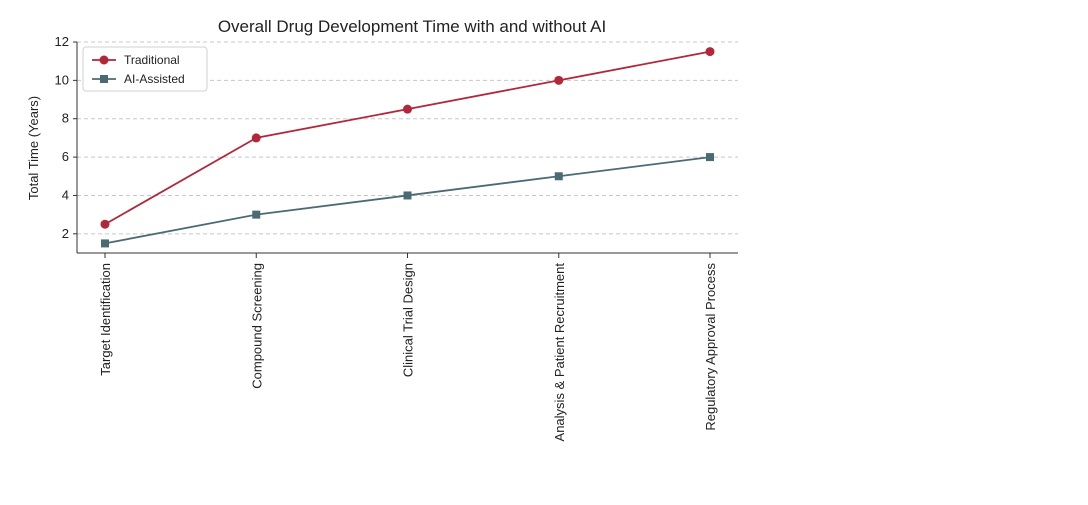  What do you see at coordinates (105, 319) in the screenshot?
I see `x-tick-label: Target Identification` at bounding box center [105, 319].